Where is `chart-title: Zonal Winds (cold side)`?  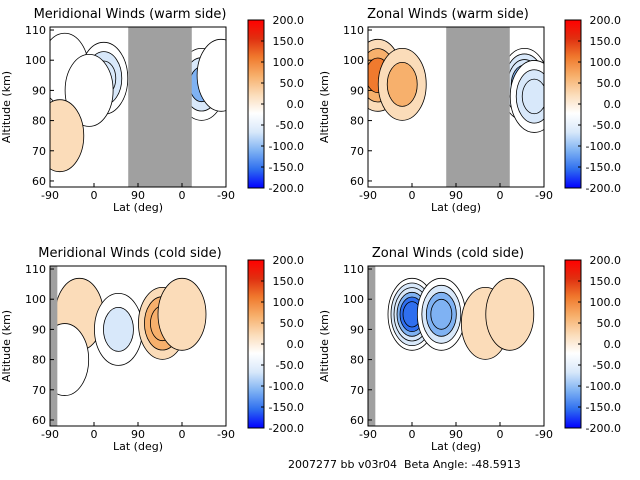 chart-title: Zonal Winds (cold side) is located at coordinates (448, 253).